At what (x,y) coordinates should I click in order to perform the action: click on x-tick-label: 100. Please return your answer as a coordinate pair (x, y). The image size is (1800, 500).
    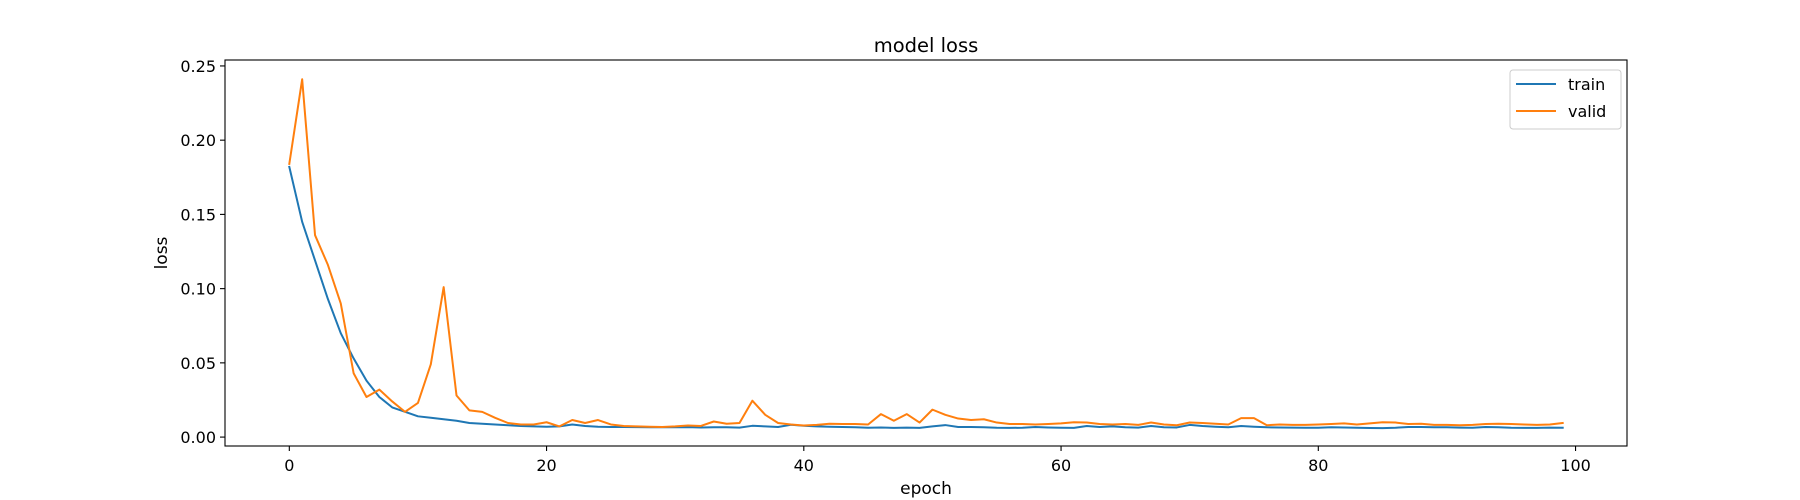
    Looking at the image, I should click on (1575, 465).